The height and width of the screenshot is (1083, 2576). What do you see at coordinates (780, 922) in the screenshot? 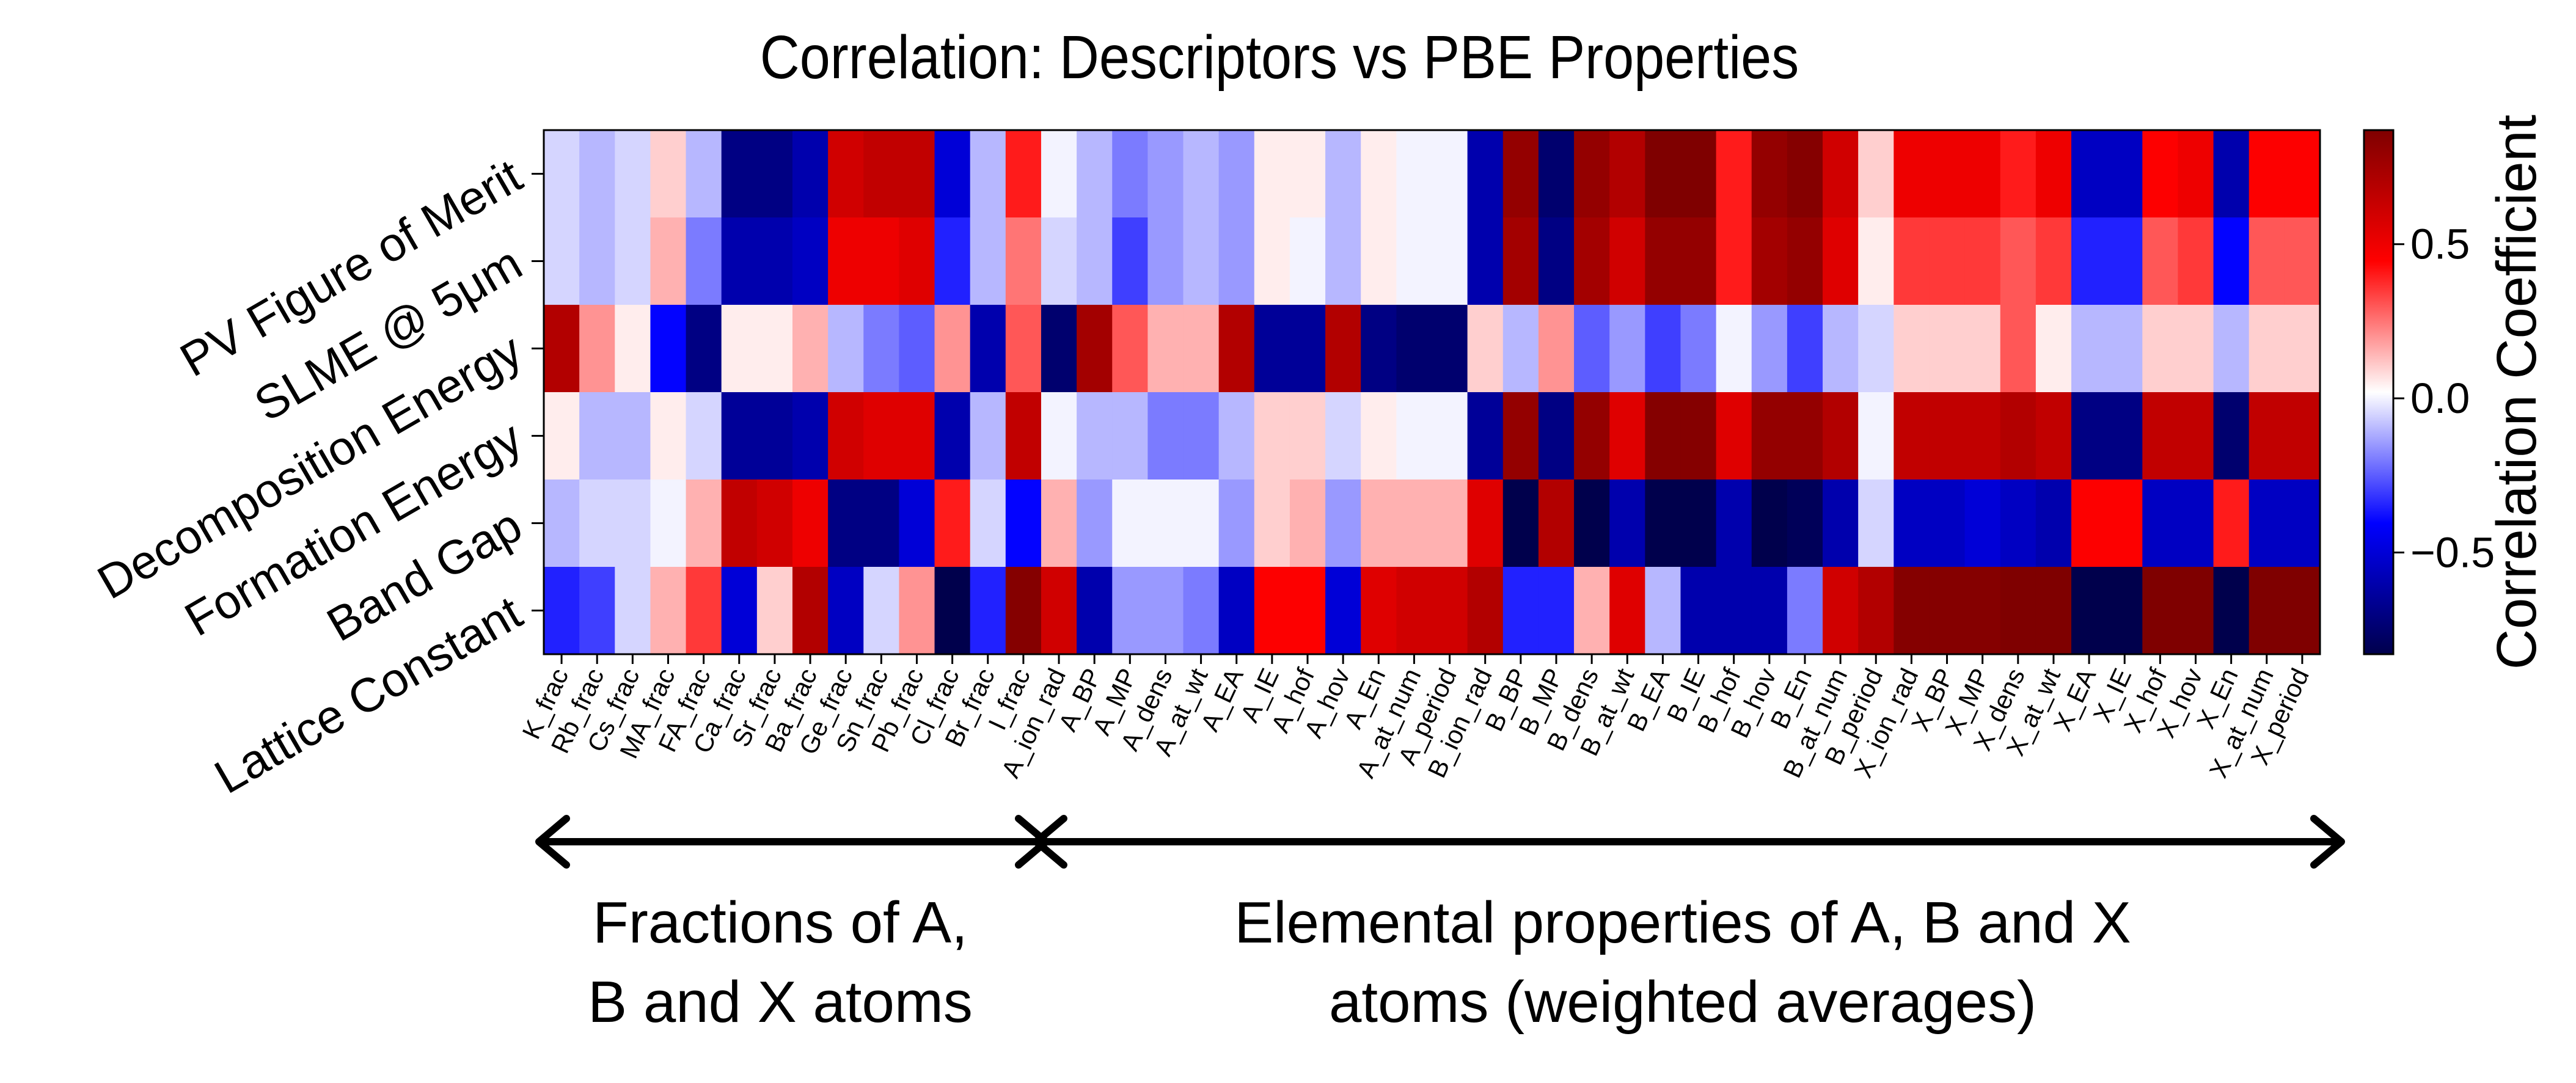
I see `group-caption-line: Fractions of A,` at bounding box center [780, 922].